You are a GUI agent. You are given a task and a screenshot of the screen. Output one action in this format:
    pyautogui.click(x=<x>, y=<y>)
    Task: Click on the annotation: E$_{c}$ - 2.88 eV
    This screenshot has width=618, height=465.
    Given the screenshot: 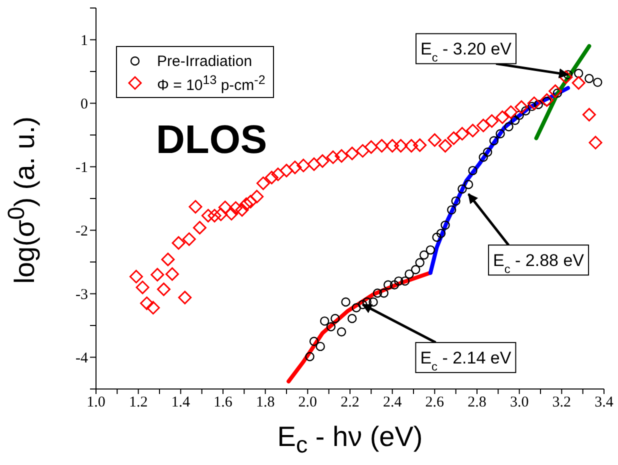 What is the action you would take?
    pyautogui.click(x=539, y=263)
    